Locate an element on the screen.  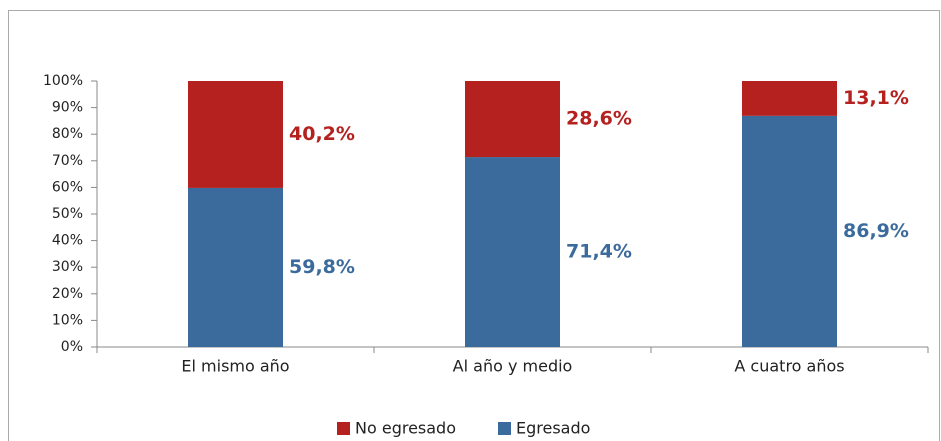
x-tick-label: A cuatro años is located at coordinates (789, 366).